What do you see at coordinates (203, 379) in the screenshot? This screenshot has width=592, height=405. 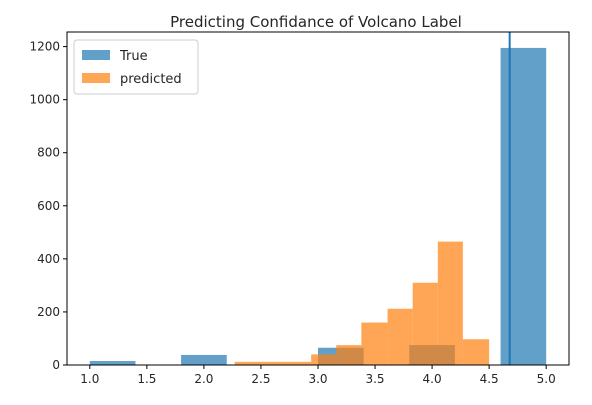 I see `x-tick-label: 2.0` at bounding box center [203, 379].